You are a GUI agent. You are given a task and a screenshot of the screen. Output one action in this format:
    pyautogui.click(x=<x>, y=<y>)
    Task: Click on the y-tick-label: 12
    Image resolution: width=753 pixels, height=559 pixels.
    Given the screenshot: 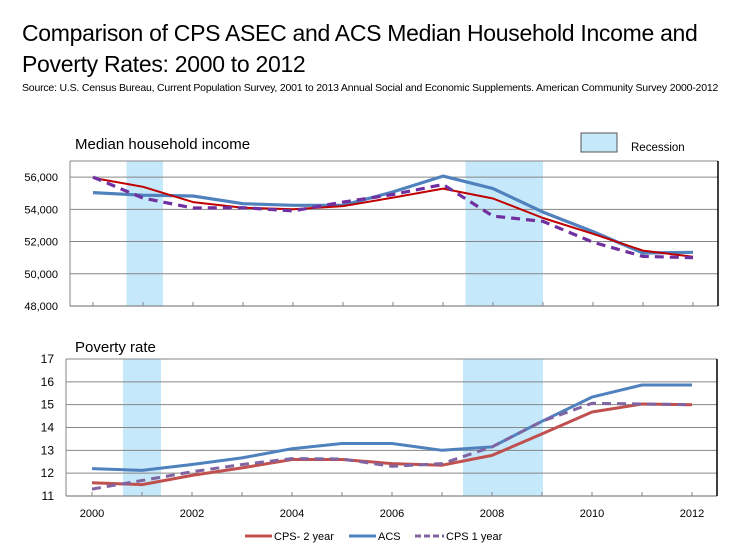 What is the action you would take?
    pyautogui.click(x=48, y=473)
    